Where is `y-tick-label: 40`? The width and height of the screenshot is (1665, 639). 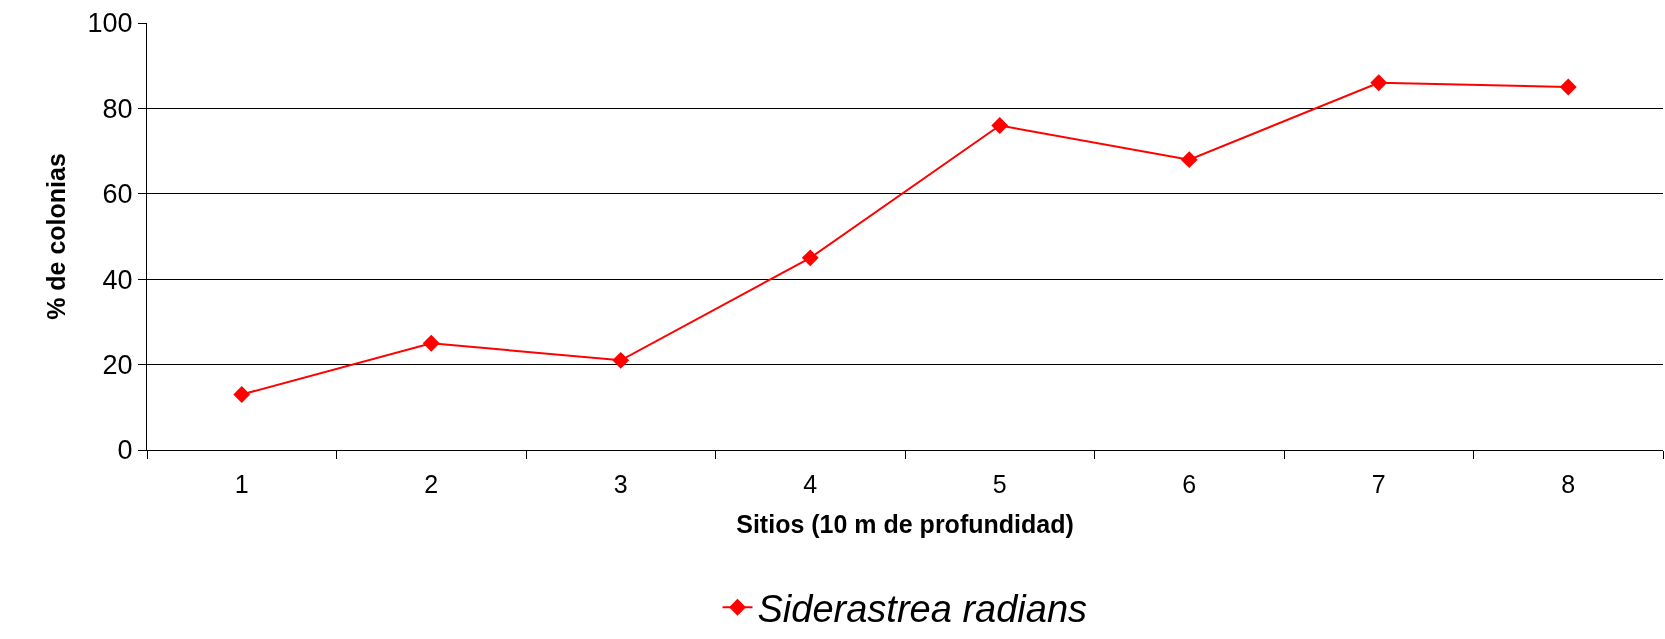 y-tick-label: 40 is located at coordinates (117, 279).